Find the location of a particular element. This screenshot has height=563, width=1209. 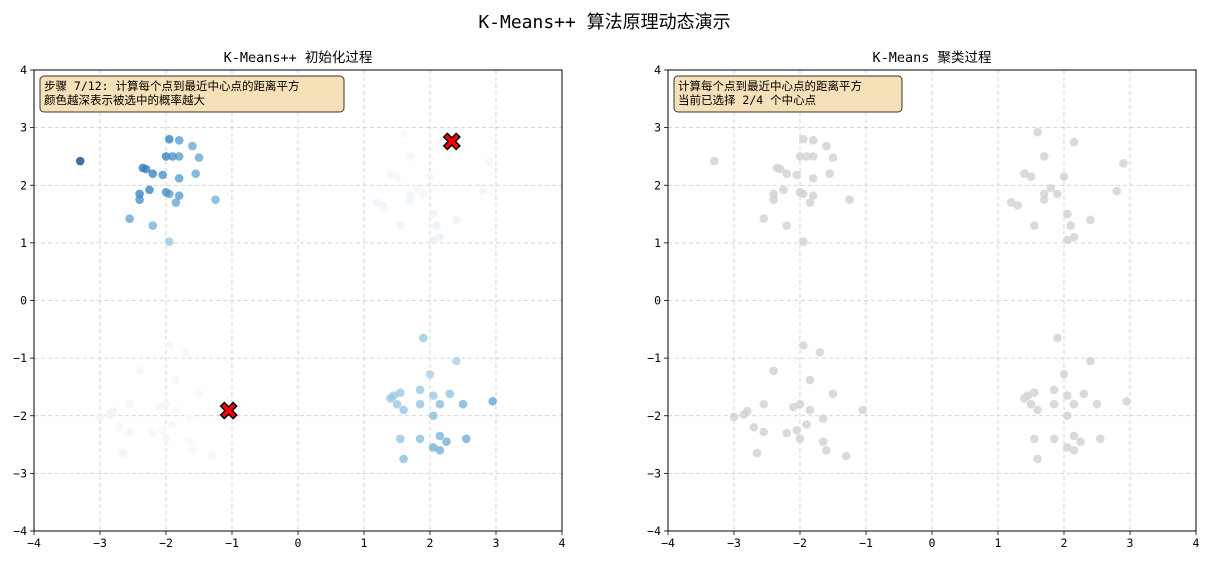

x-tick-label: −1 is located at coordinates (232, 543).